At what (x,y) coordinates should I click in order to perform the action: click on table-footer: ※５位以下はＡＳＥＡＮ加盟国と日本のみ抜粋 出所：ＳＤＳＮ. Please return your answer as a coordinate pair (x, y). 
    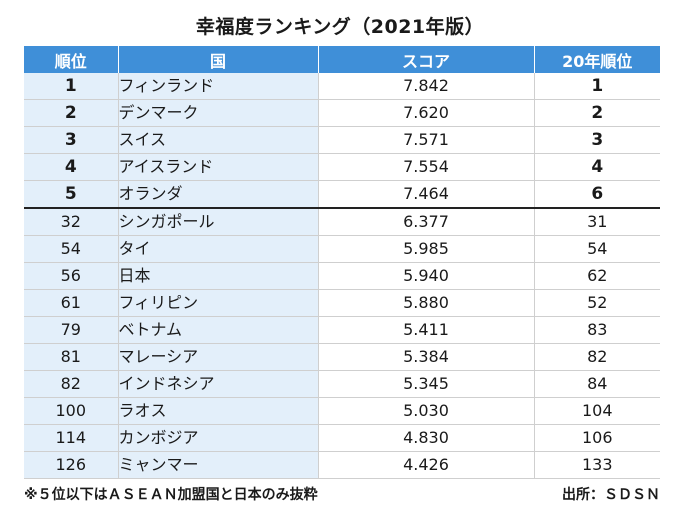
    Looking at the image, I should click on (342, 495).